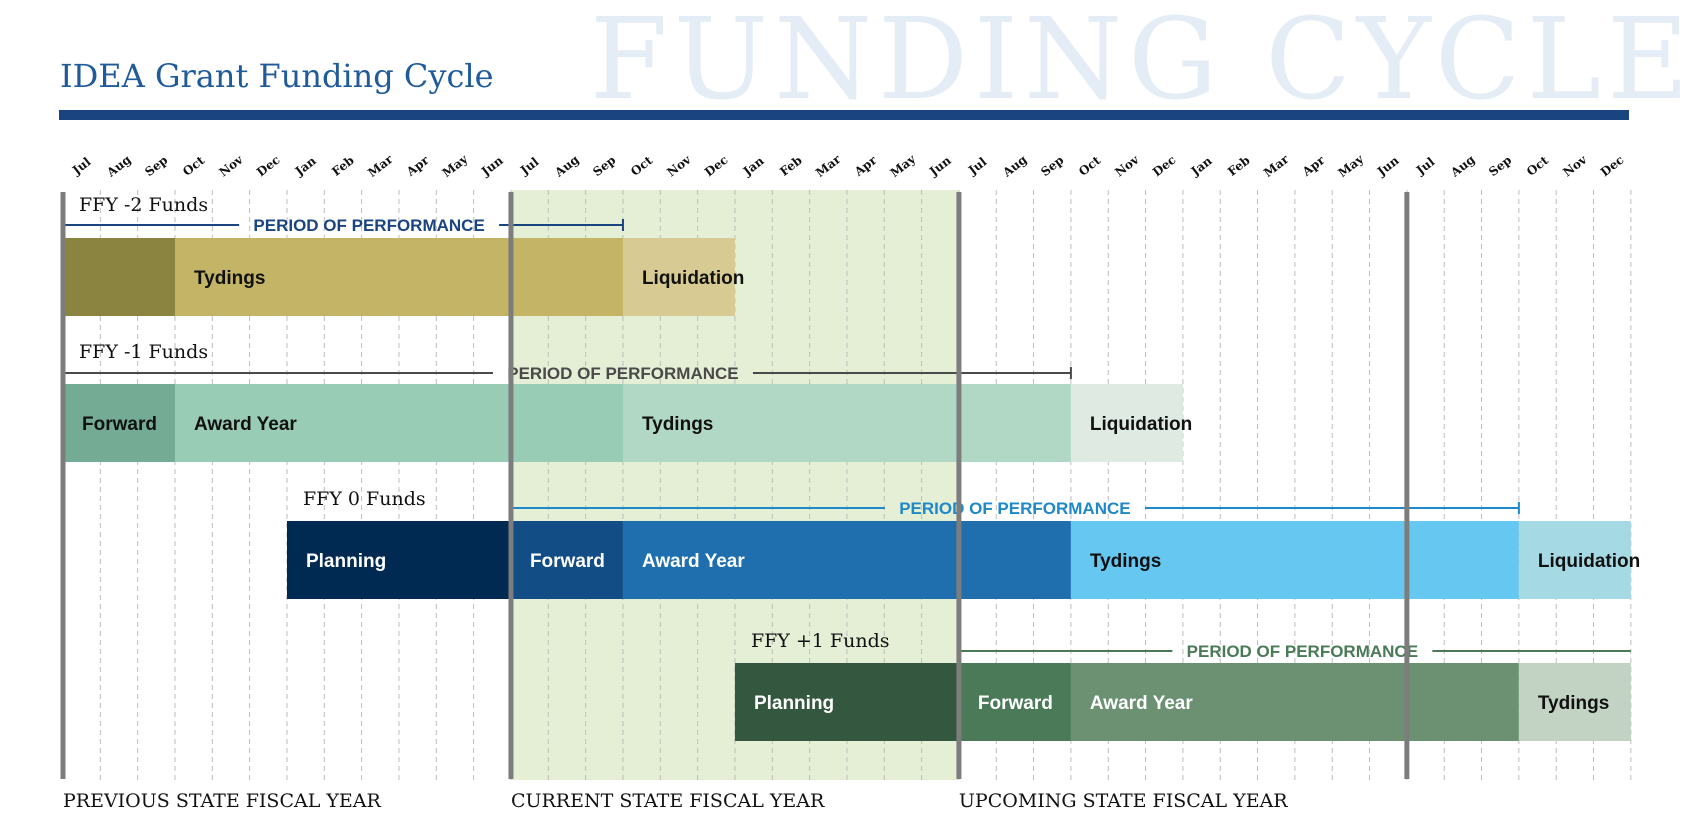  What do you see at coordinates (820, 641) in the screenshot?
I see `fund-label: FFY +1 Funds` at bounding box center [820, 641].